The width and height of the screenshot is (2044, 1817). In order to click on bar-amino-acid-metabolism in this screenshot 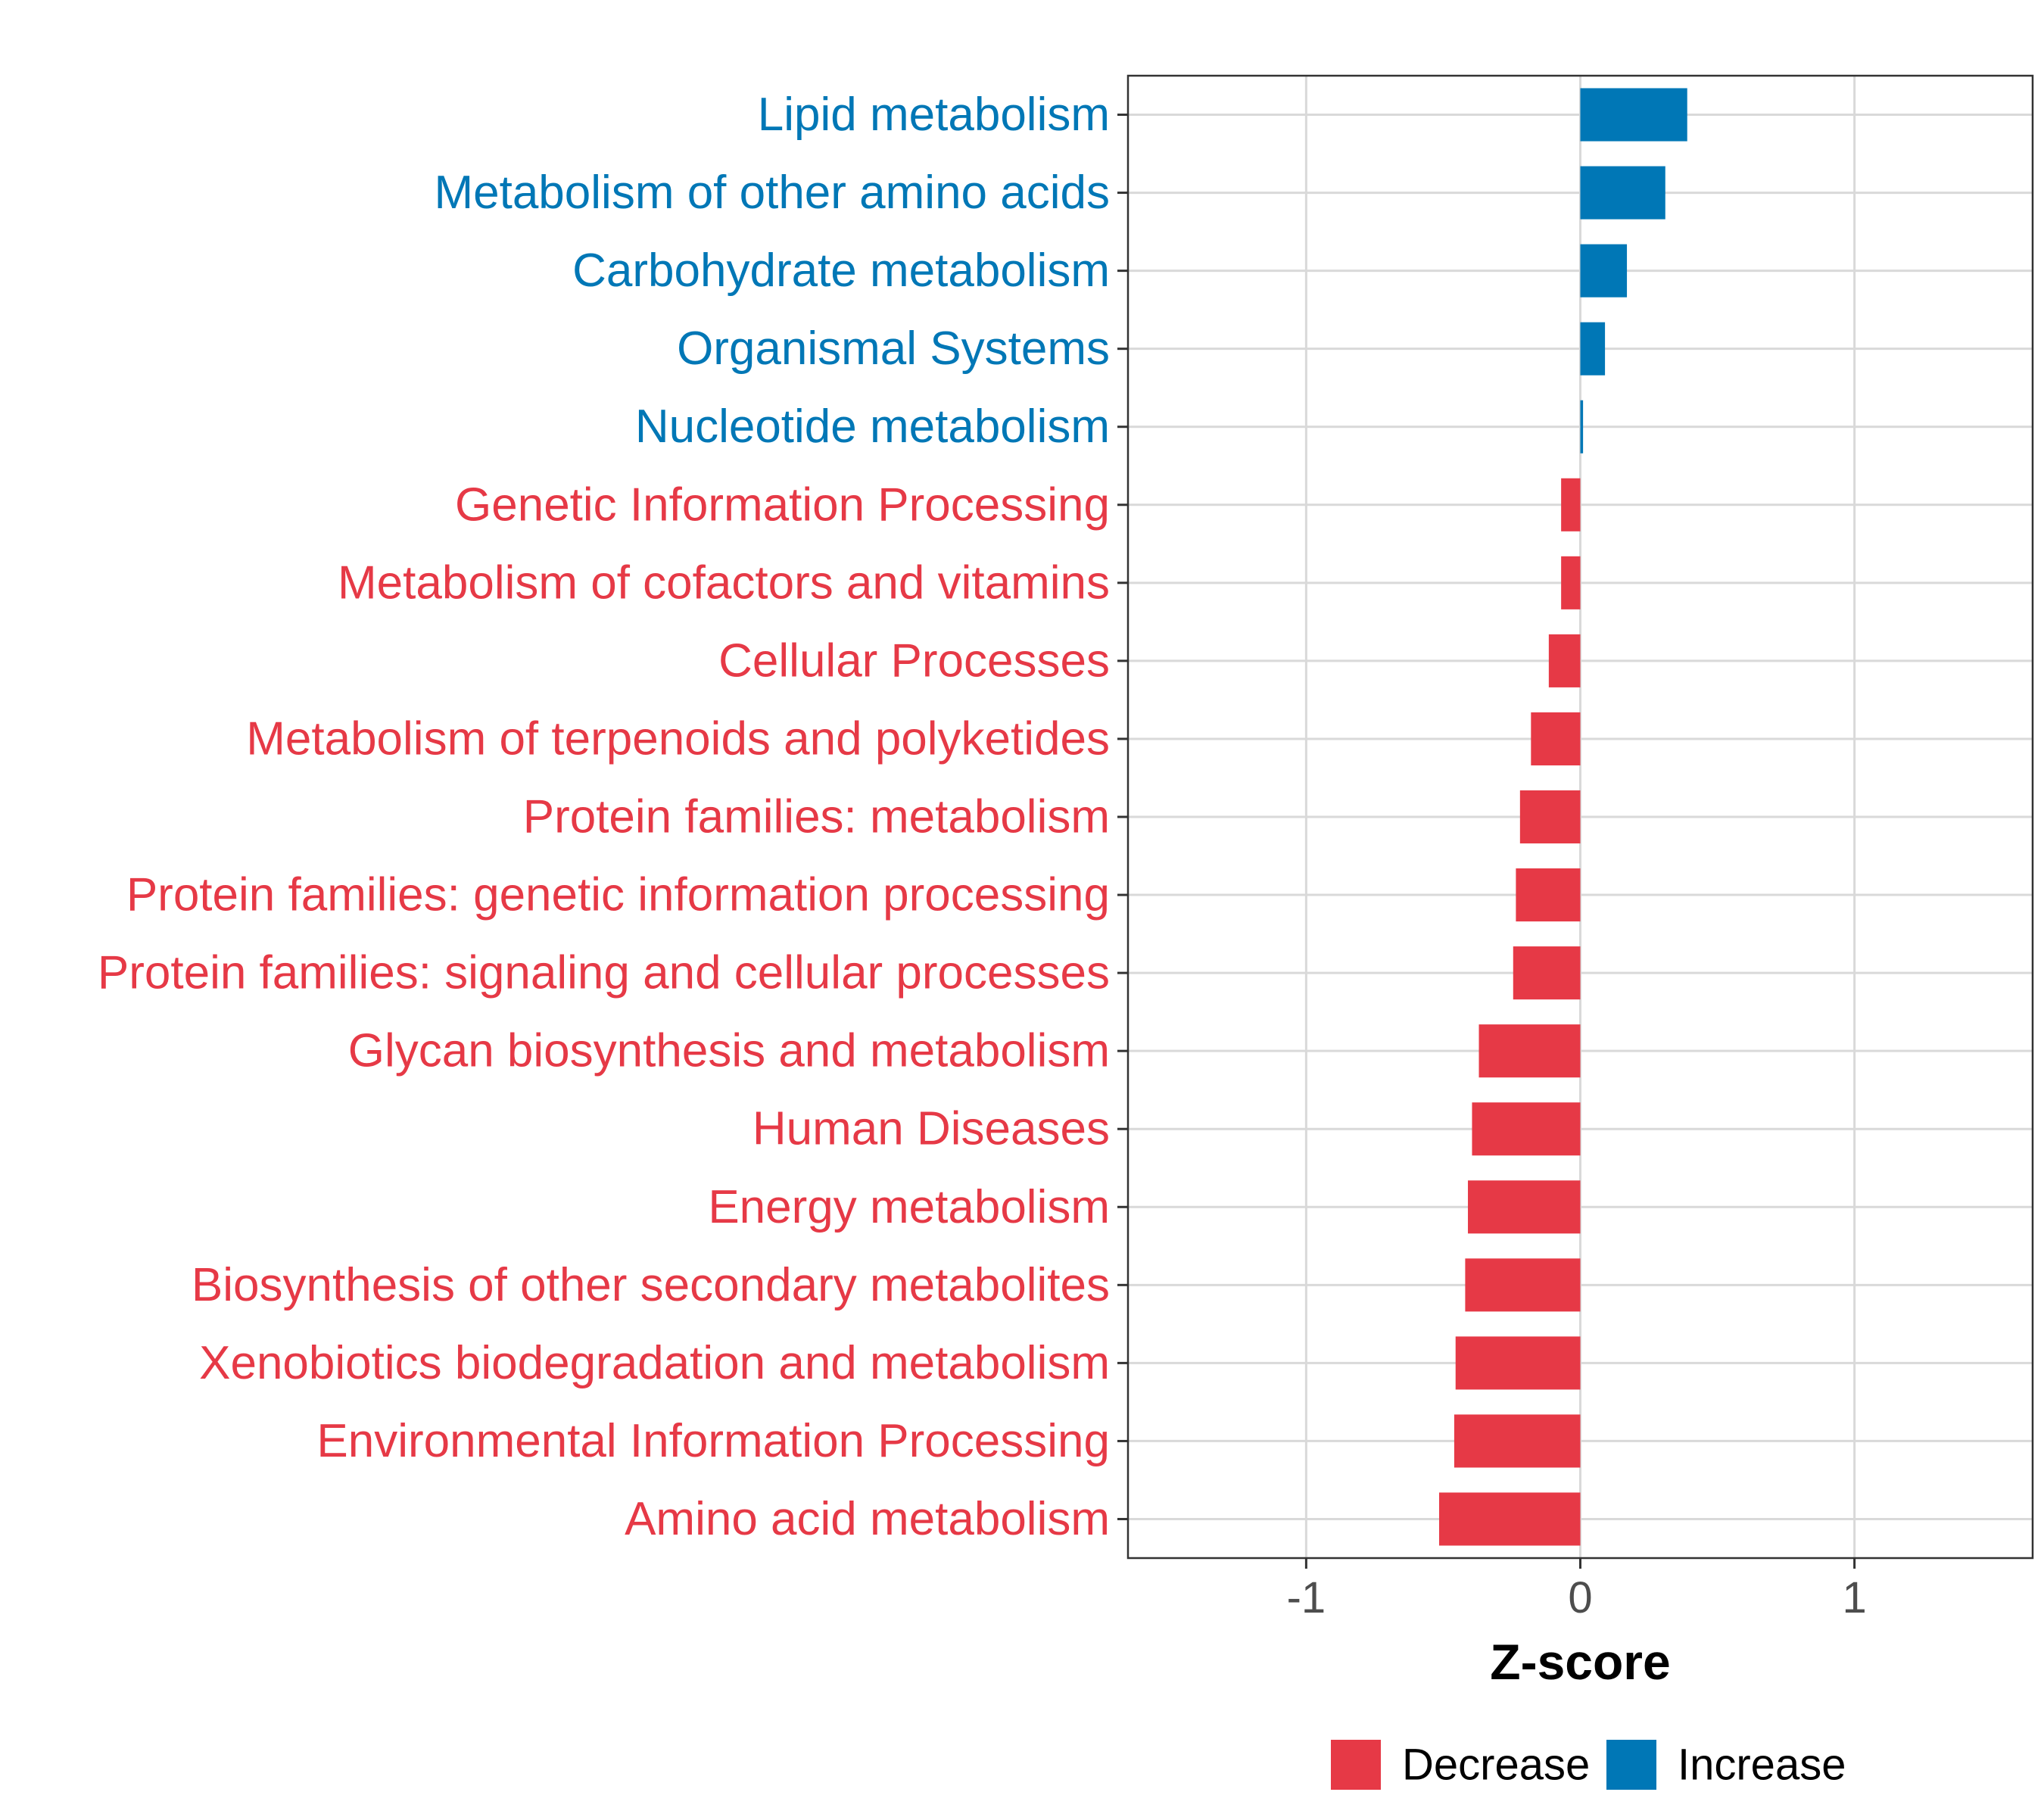, I will do `click(1510, 1519)`.